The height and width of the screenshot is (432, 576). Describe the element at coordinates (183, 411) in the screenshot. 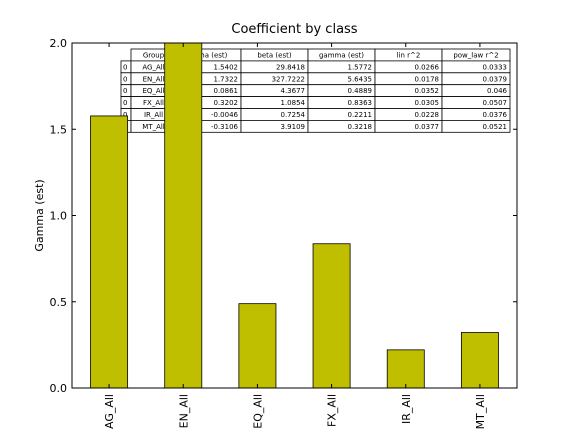

I see `x-tick-label: EN_All` at that location.